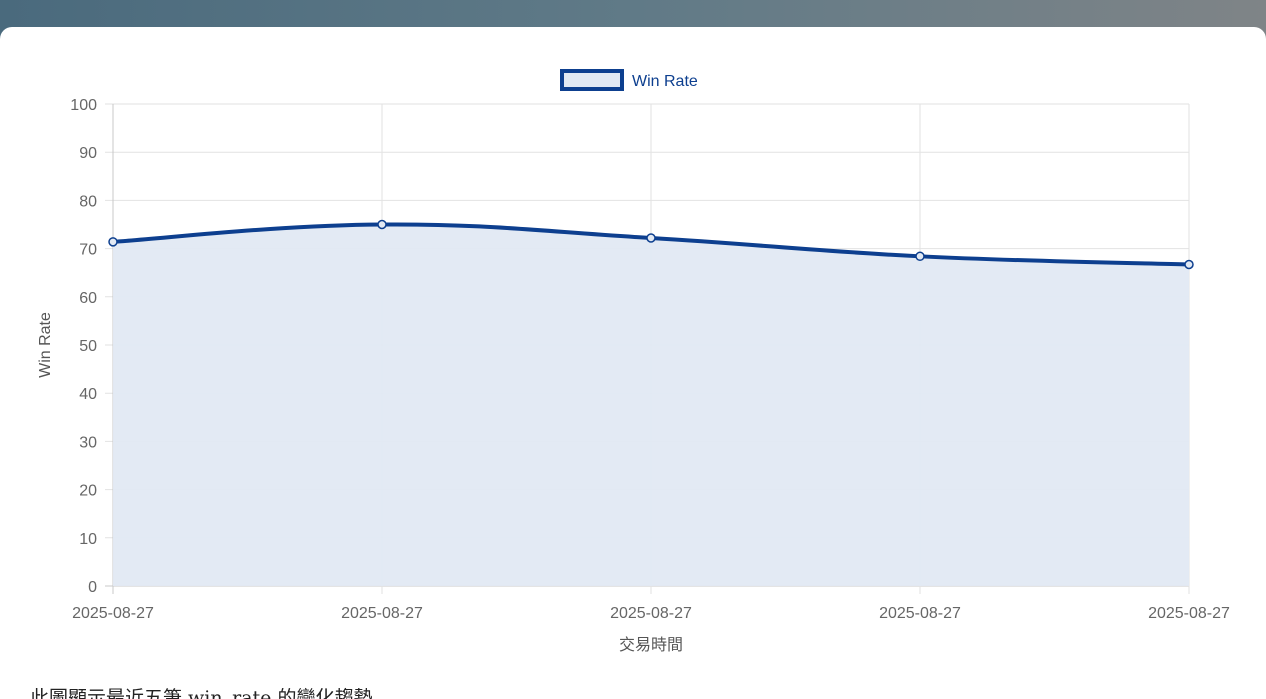 This screenshot has width=1266, height=699. I want to click on y-tick-labels: 0 10 20 30 40 50 60 70 80 90 100, so click(83, 346).